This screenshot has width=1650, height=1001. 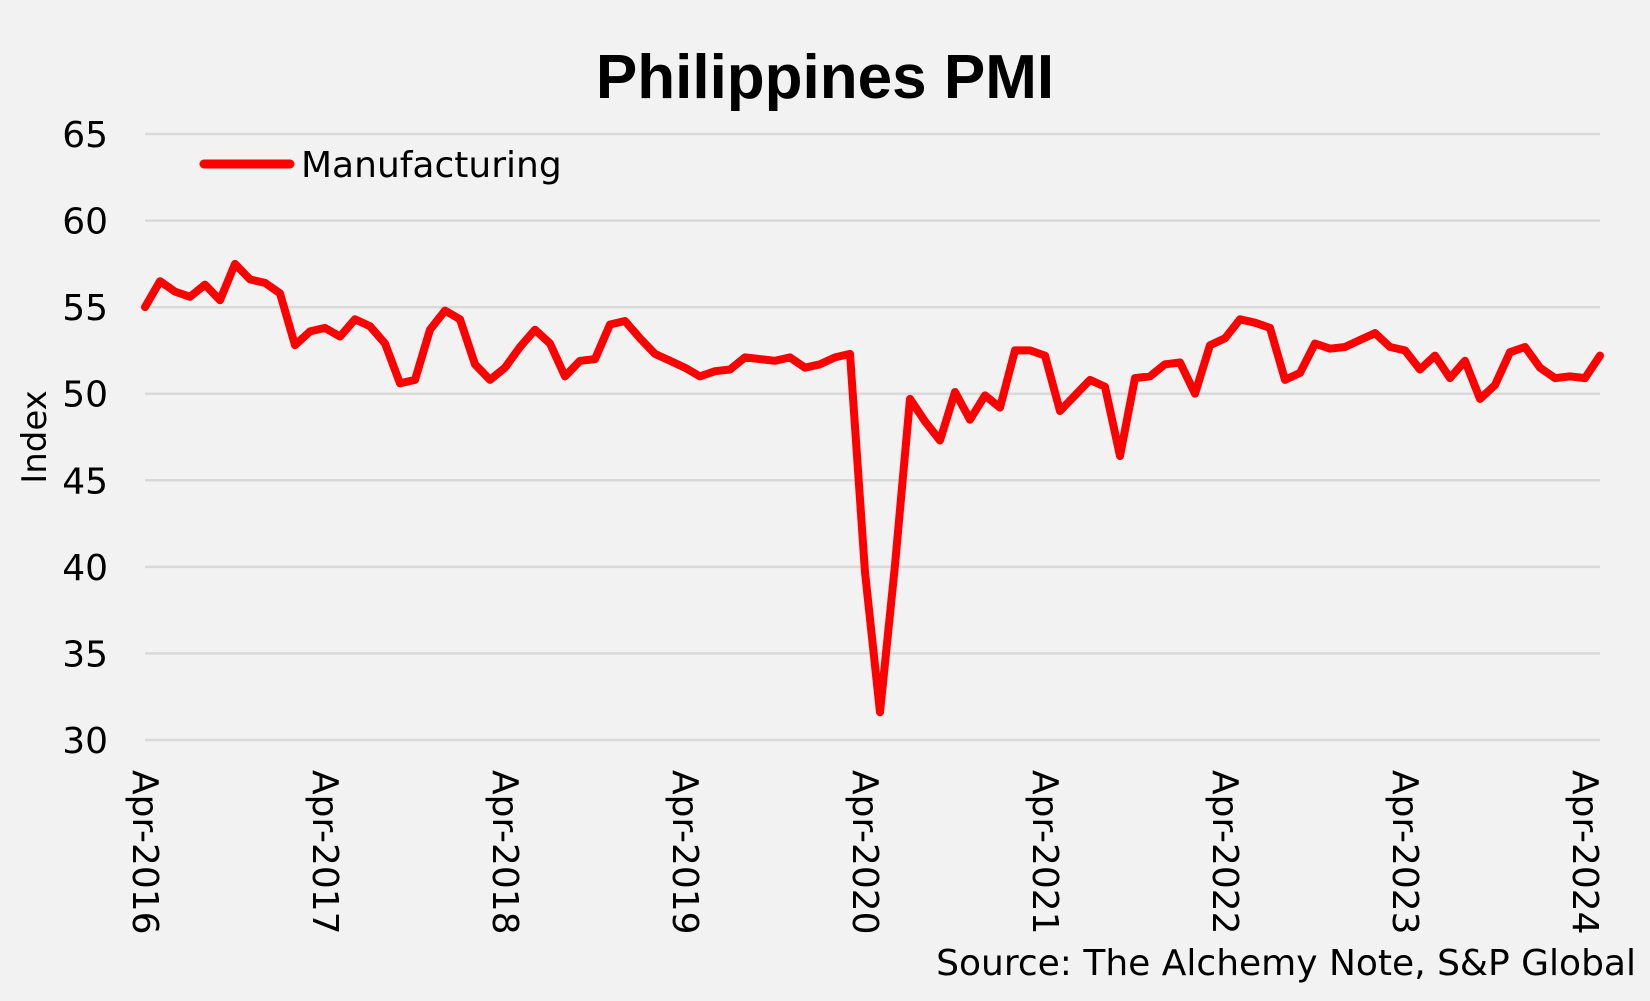 What do you see at coordinates (1044, 852) in the screenshot?
I see `x-tick-label: Apr-2021` at bounding box center [1044, 852].